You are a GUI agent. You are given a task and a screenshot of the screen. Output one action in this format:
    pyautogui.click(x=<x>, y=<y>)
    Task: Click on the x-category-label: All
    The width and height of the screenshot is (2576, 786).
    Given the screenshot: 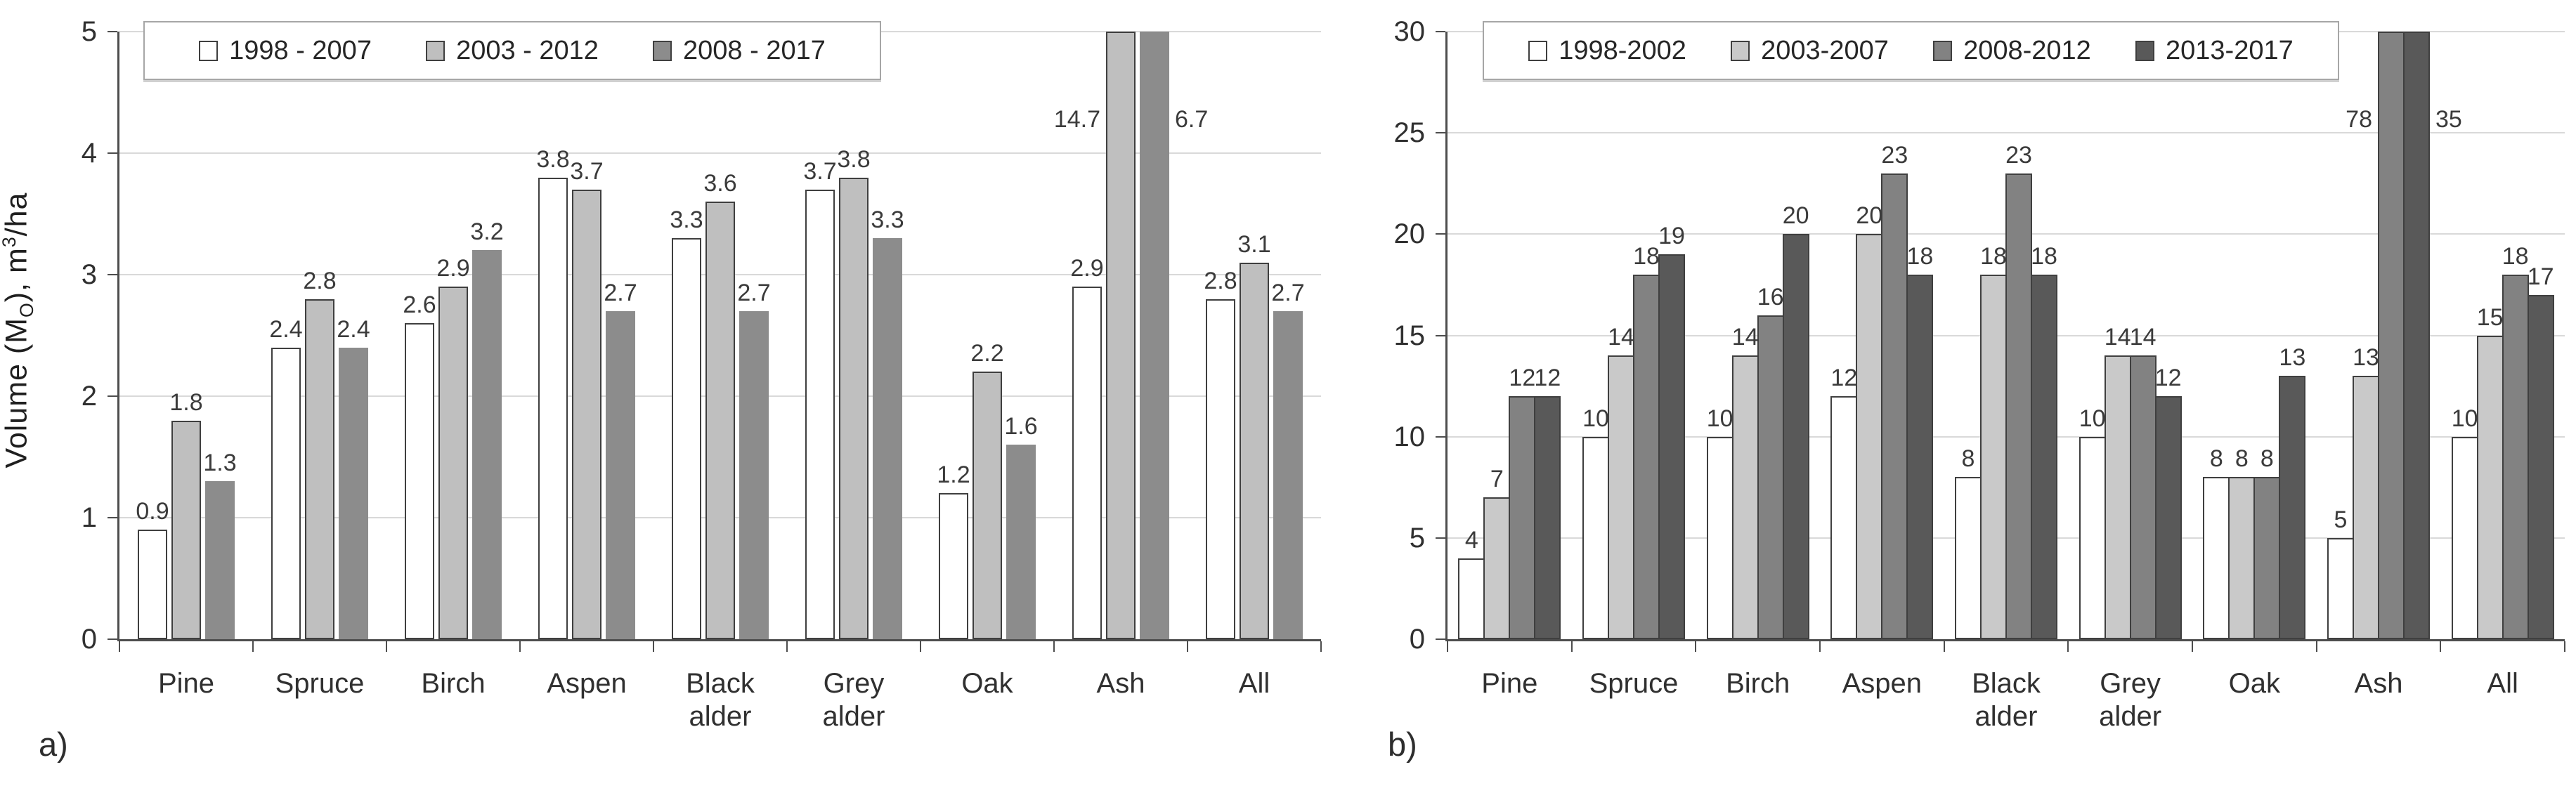 What is the action you would take?
    pyautogui.click(x=2502, y=684)
    